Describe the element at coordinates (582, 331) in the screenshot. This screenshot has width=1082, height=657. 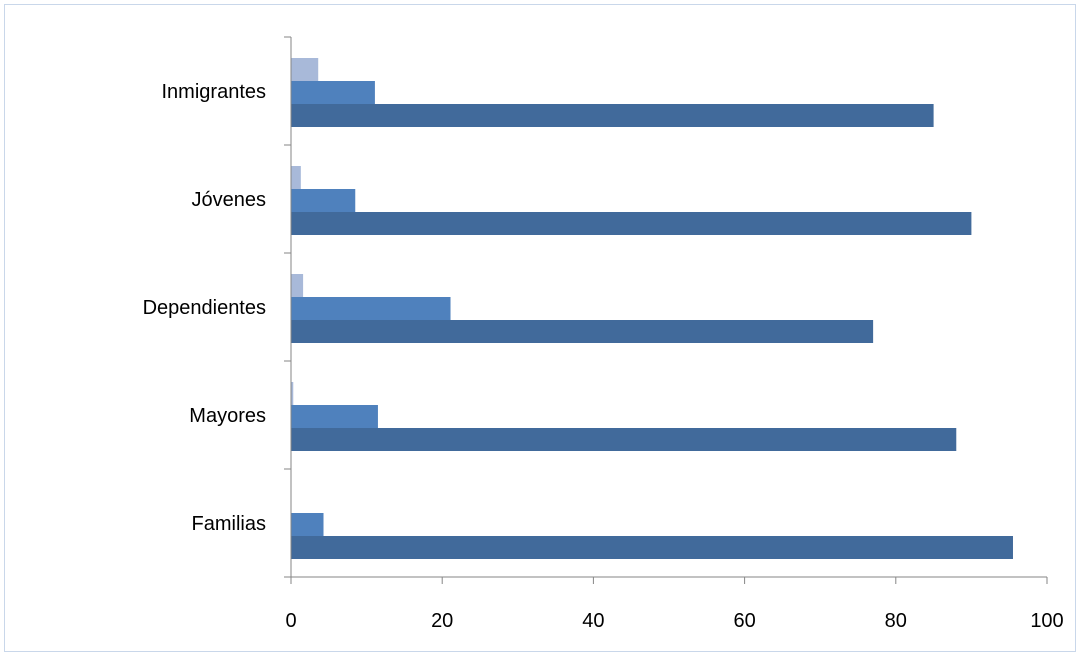
I see `bar-dependientes-s0` at that location.